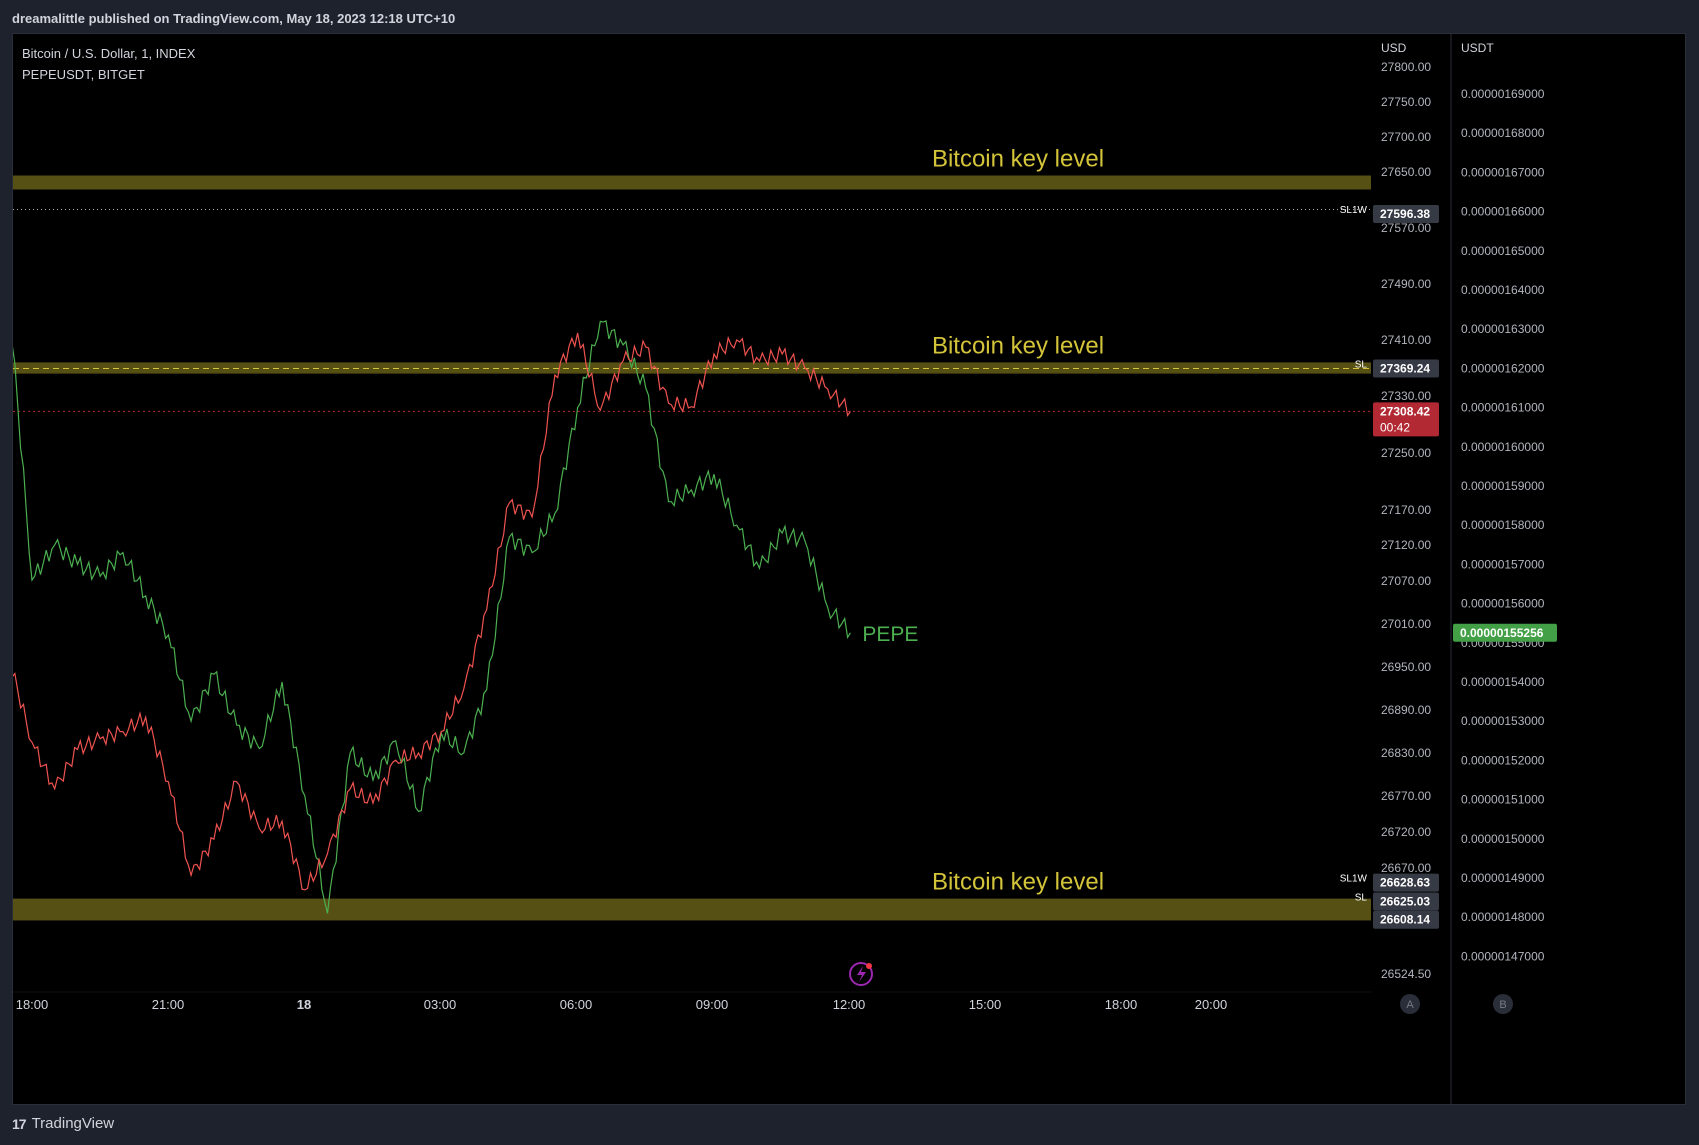 The width and height of the screenshot is (1699, 1145). I want to click on usd-tick-label: 27170.00, so click(1406, 510).